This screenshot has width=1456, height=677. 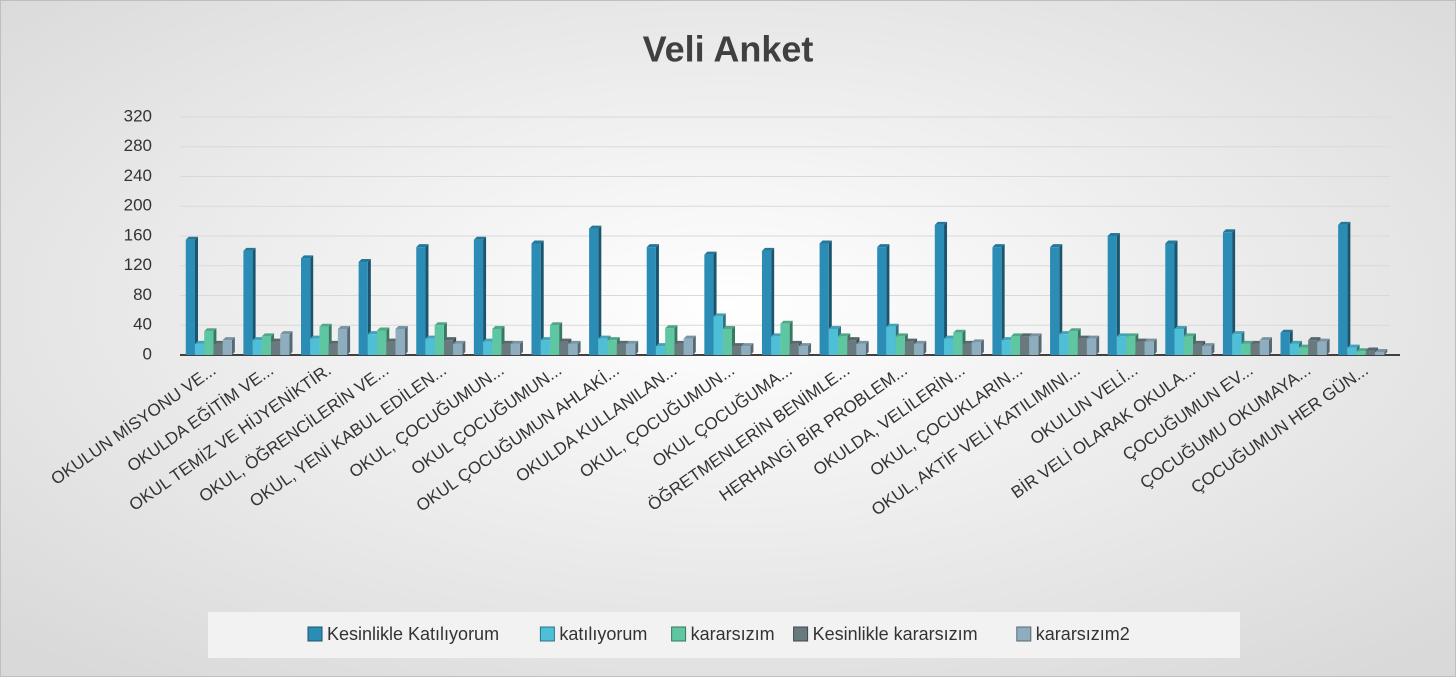 What do you see at coordinates (733, 634) in the screenshot?
I see `legend-label: kararsızım` at bounding box center [733, 634].